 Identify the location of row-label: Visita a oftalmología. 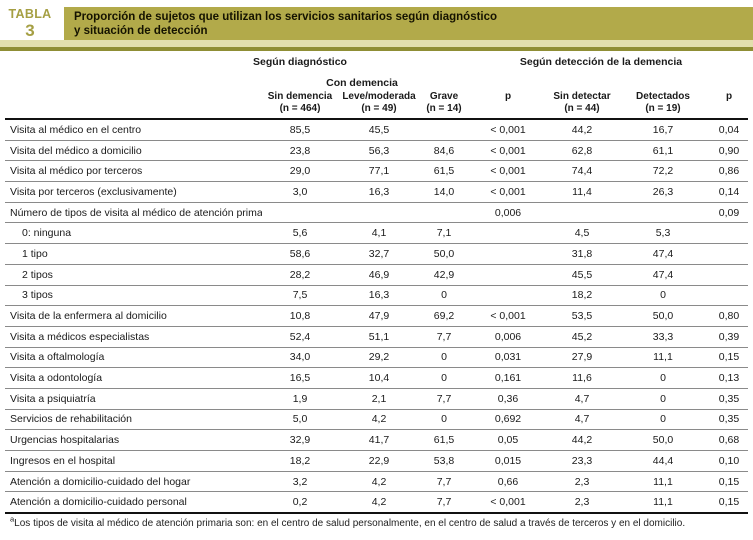
(133, 357).